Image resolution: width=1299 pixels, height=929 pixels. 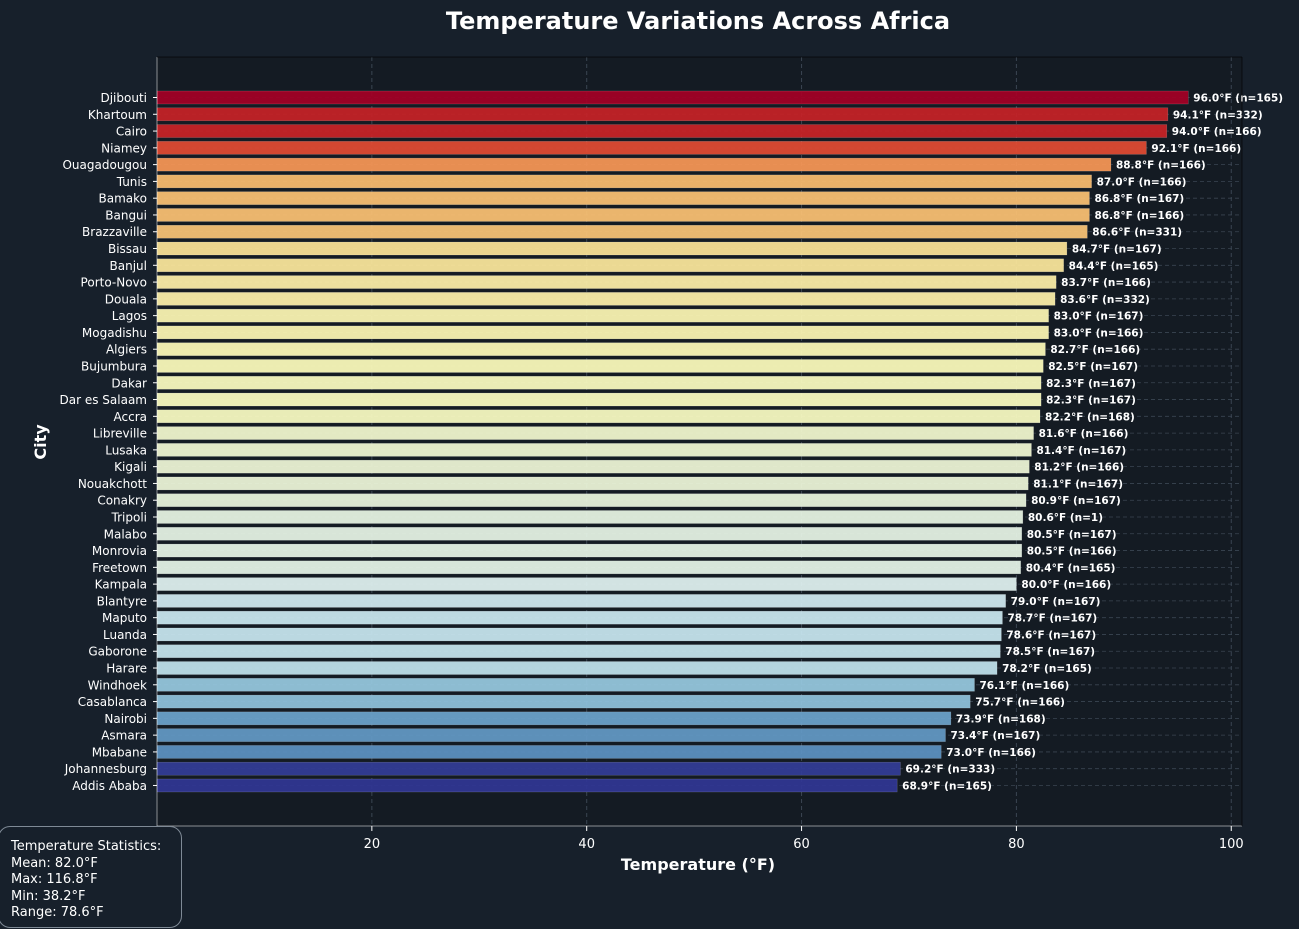 I want to click on y-tick-label: Libreville, so click(x=120, y=434).